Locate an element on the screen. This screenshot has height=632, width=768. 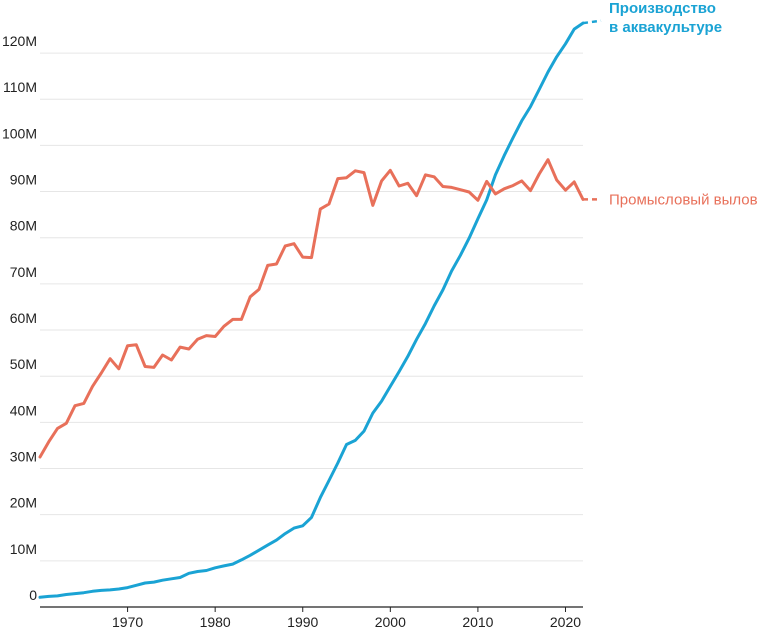
series-label: Производство is located at coordinates (662, 8).